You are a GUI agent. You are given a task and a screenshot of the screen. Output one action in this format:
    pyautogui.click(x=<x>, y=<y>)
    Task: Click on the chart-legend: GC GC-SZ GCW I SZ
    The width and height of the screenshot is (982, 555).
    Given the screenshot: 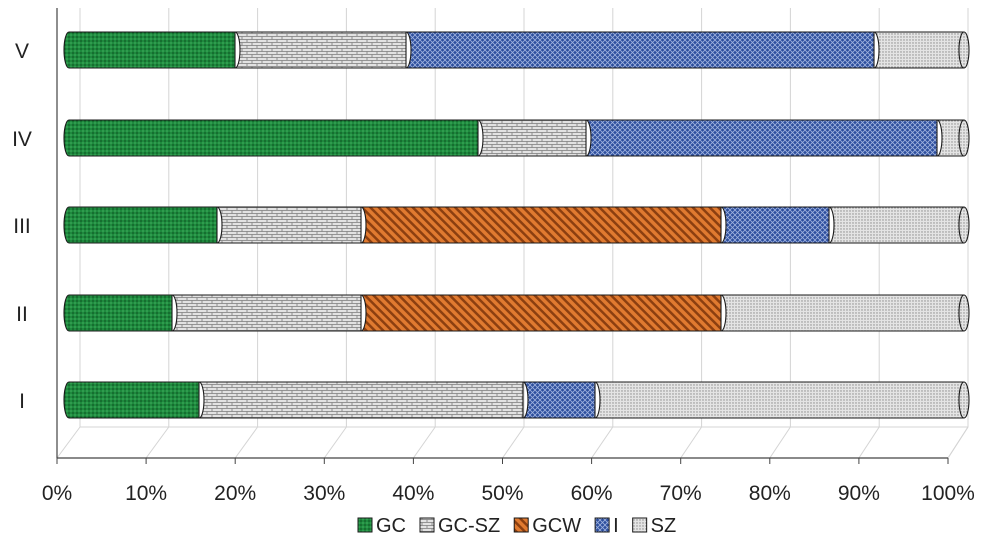 What is the action you would take?
    pyautogui.click(x=517, y=526)
    